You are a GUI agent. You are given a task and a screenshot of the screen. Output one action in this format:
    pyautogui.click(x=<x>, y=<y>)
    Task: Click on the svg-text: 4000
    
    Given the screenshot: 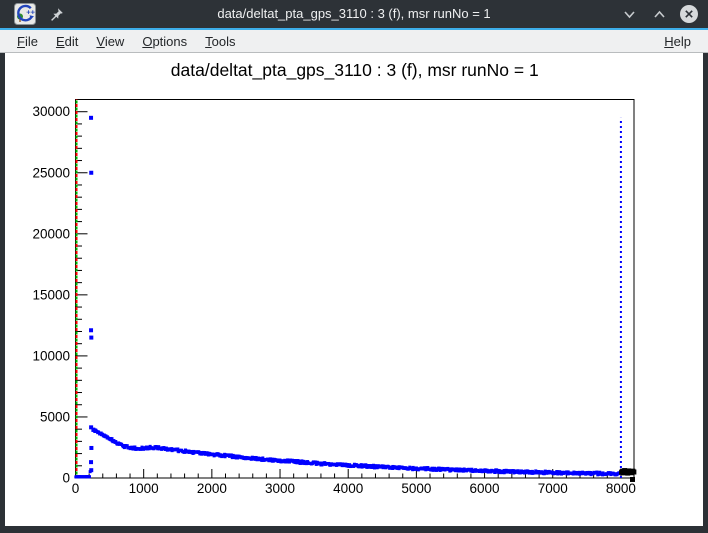 What is the action you would take?
    pyautogui.click(x=348, y=488)
    